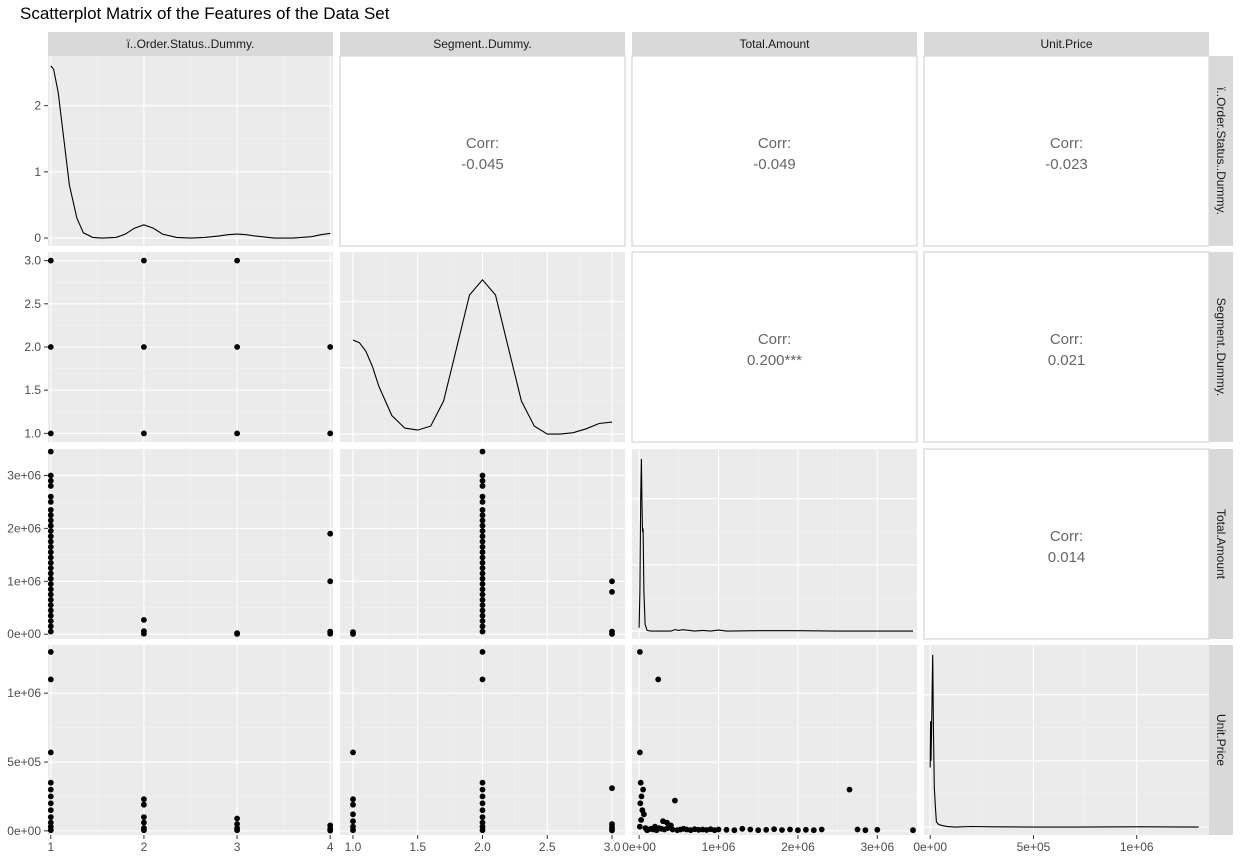 The width and height of the screenshot is (1240, 861). Describe the element at coordinates (774, 360) in the screenshot. I see `corr-value: 0.200***` at that location.